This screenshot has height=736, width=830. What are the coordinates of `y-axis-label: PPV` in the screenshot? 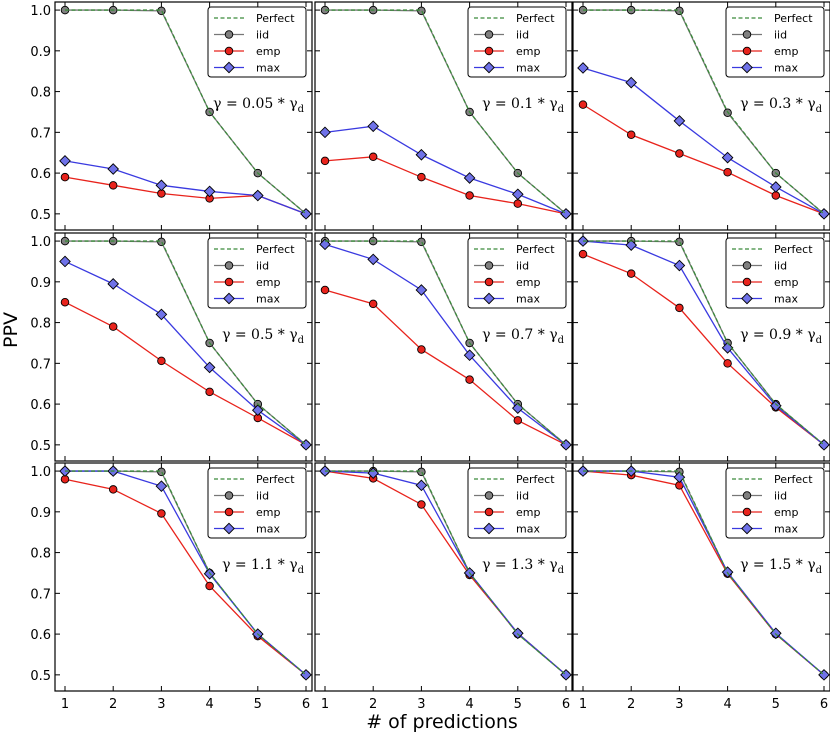 It's located at (11, 330).